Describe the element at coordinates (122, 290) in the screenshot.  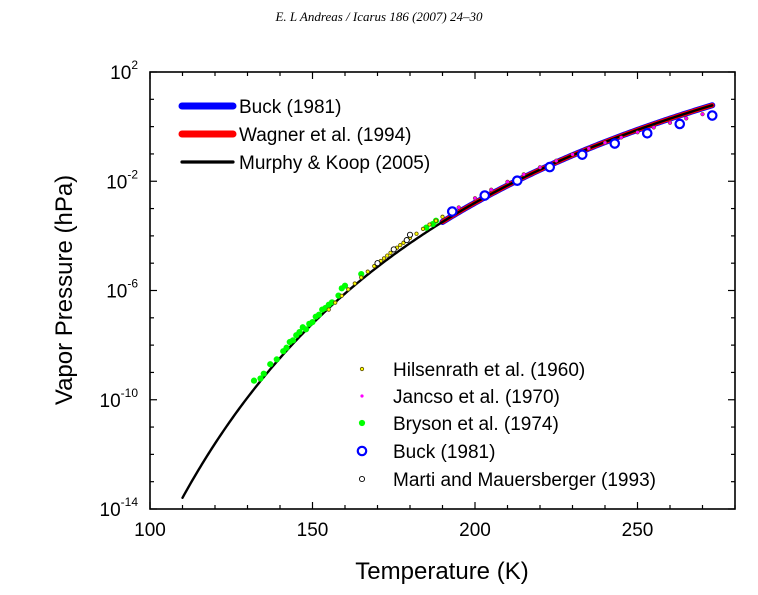
I see `y-tick-label: 10⁻⁶` at that location.